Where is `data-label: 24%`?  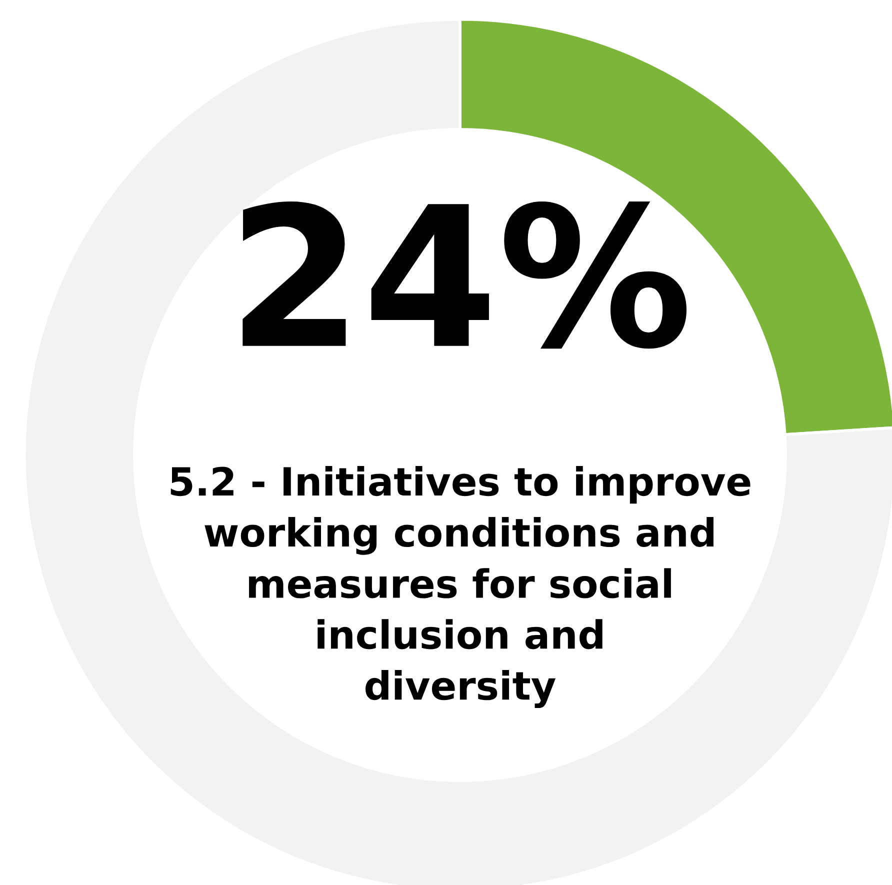
data-label: 24% is located at coordinates (464, 275).